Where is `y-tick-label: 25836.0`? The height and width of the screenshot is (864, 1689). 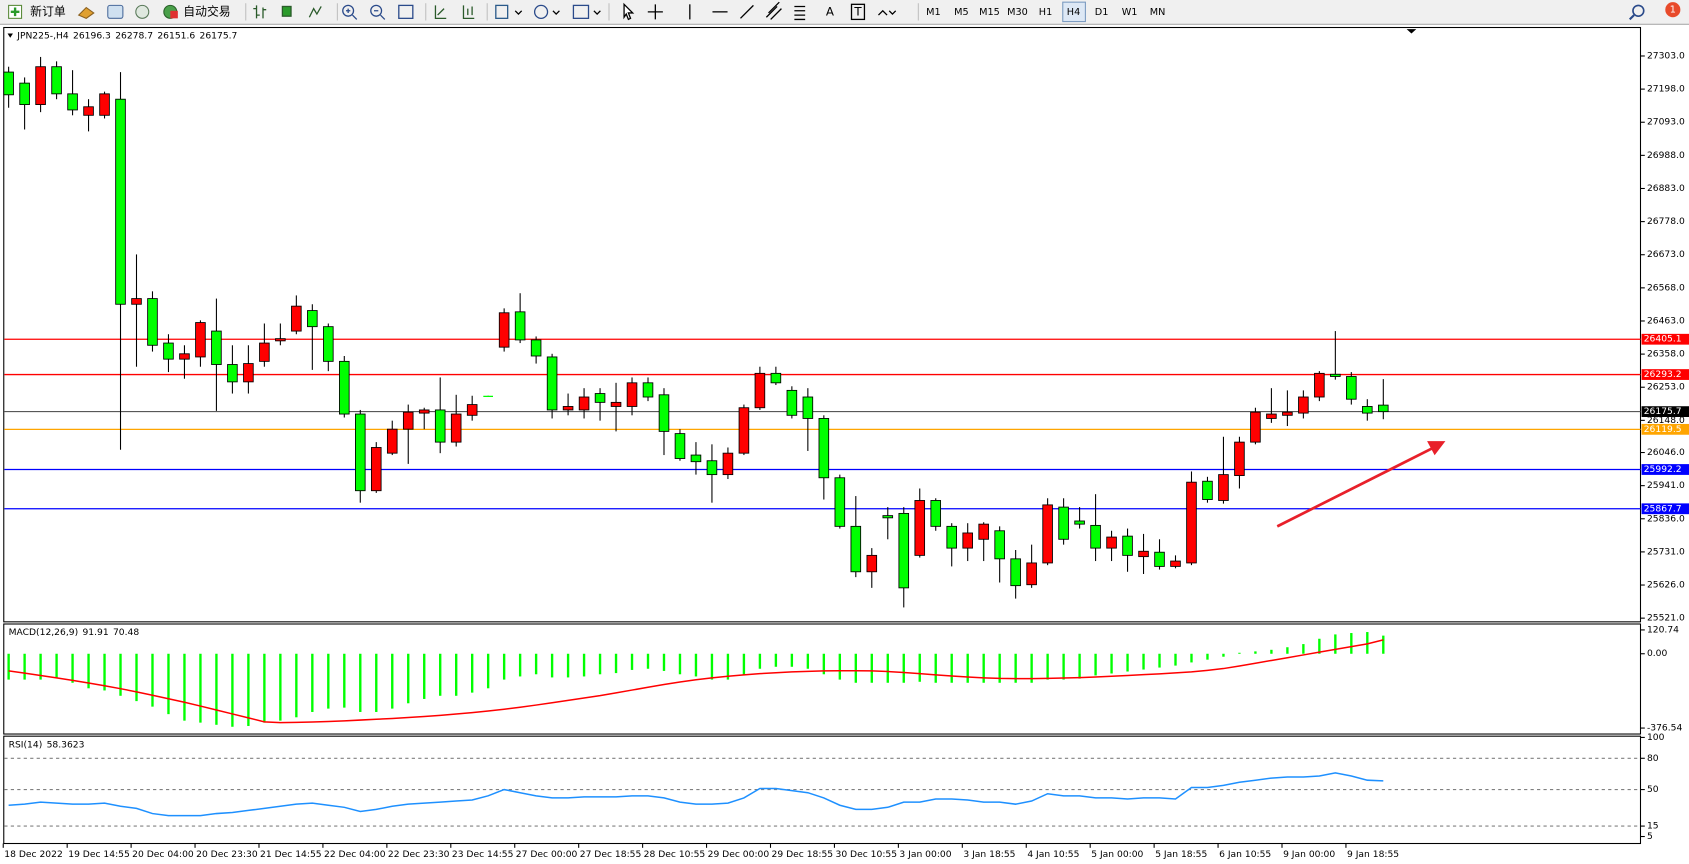
y-tick-label: 25836.0 is located at coordinates (1666, 518).